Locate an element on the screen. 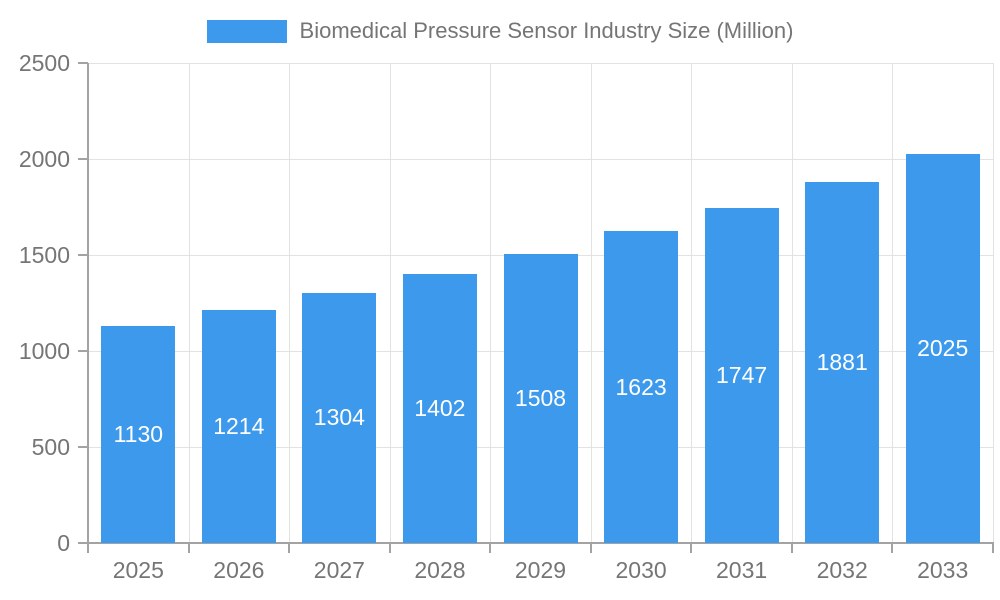 This screenshot has width=1000, height=600. bar-value-label: 1747 is located at coordinates (742, 374).